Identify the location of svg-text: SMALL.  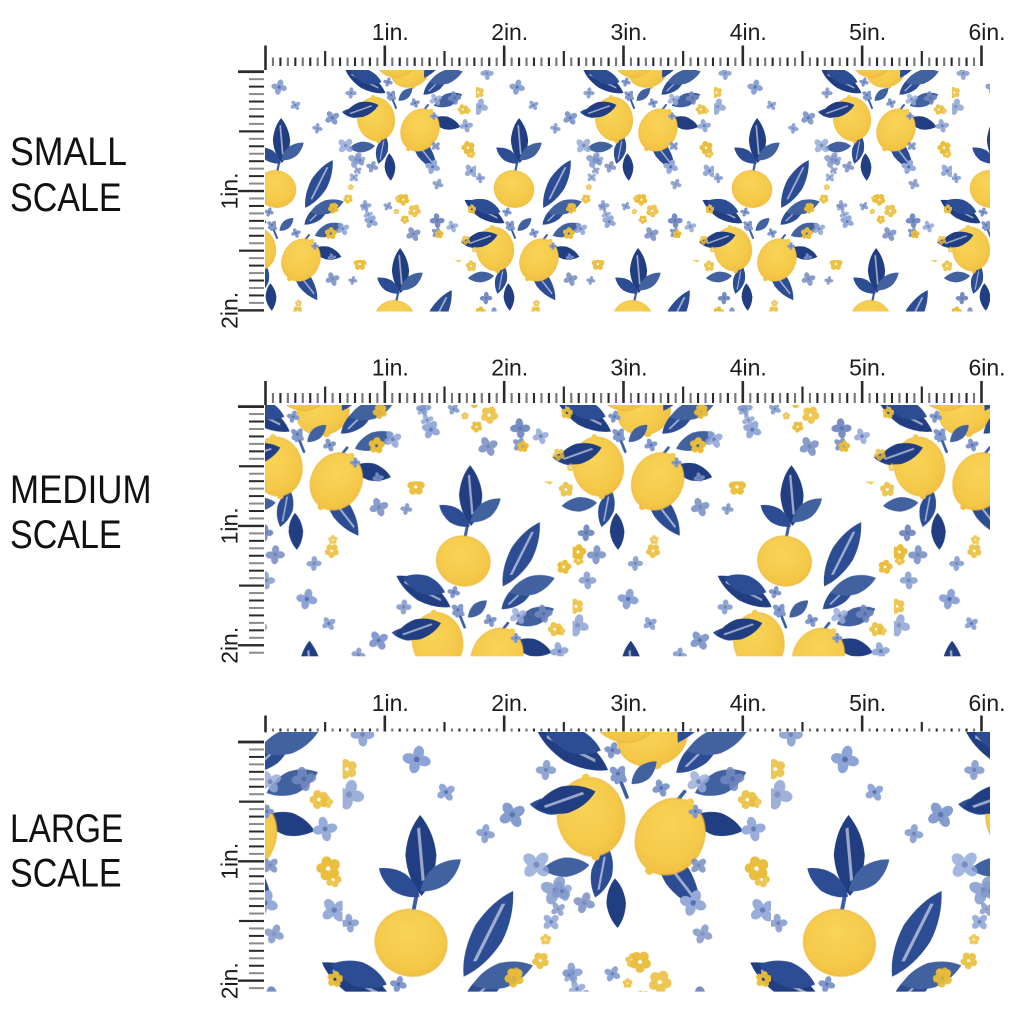
(68, 152).